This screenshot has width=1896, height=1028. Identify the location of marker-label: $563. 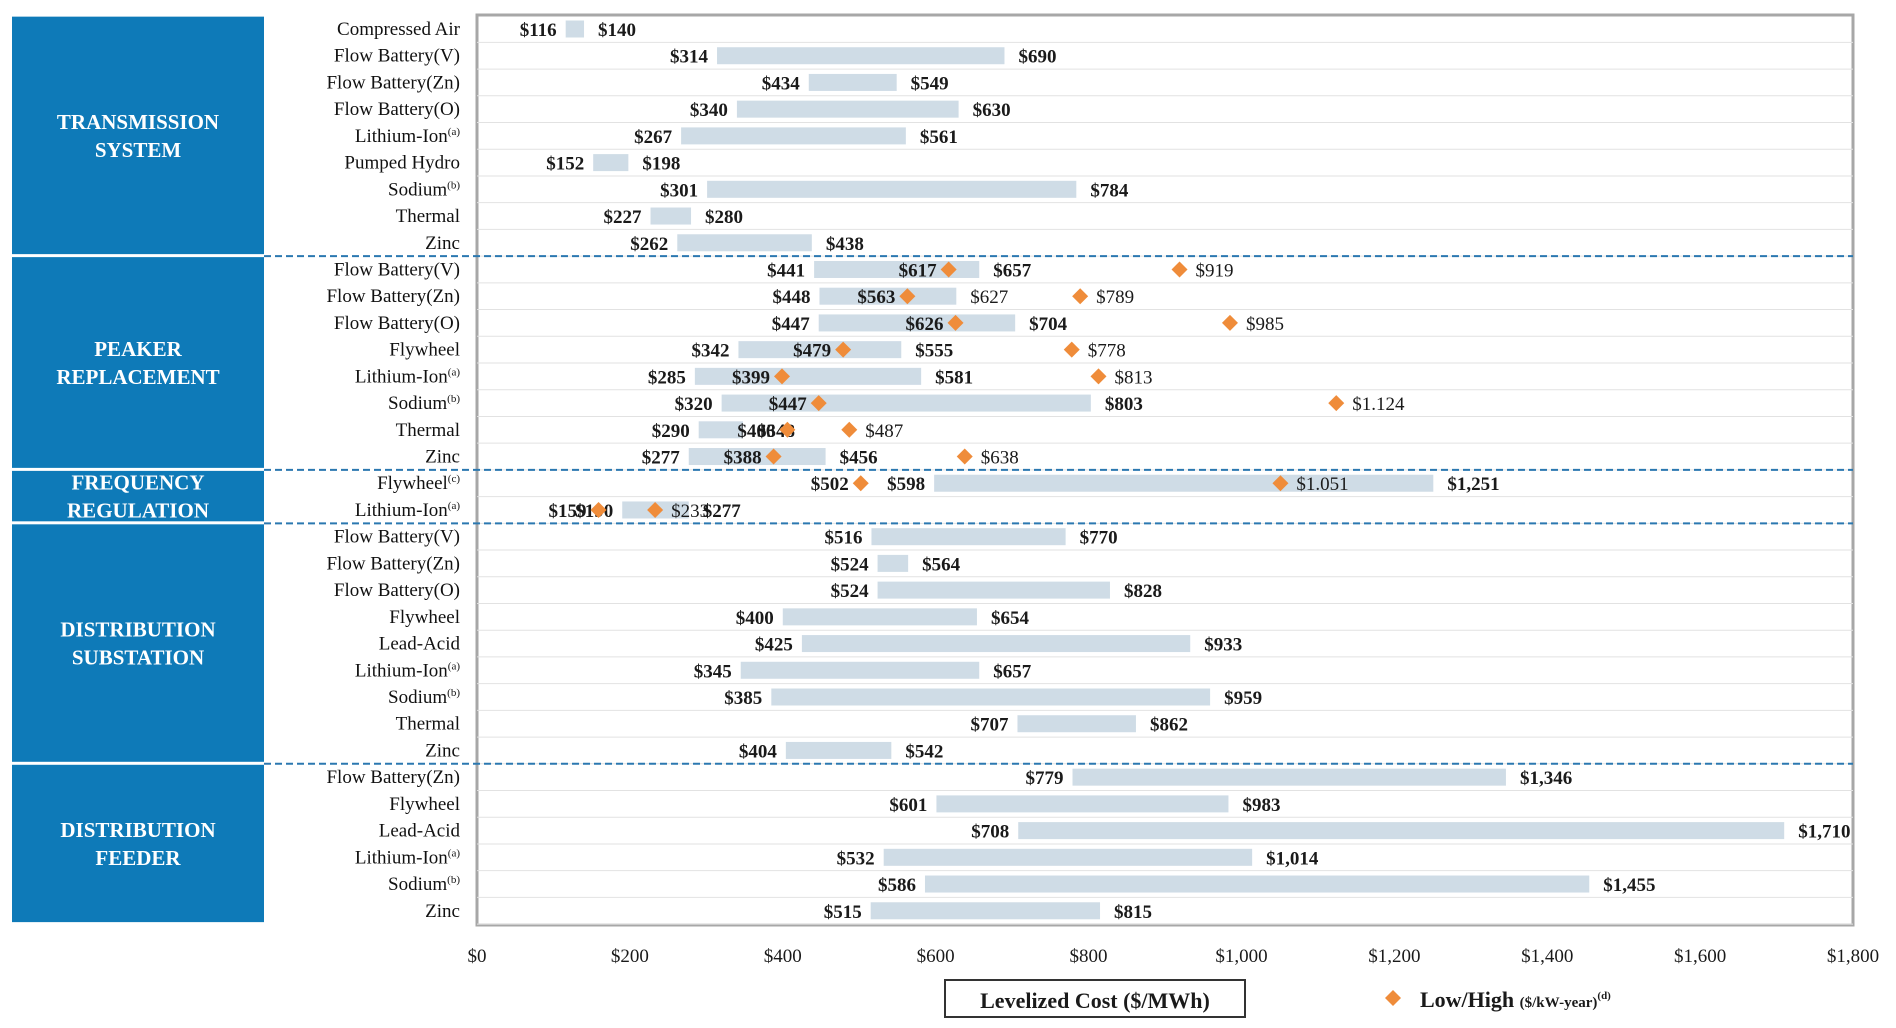
(876, 297).